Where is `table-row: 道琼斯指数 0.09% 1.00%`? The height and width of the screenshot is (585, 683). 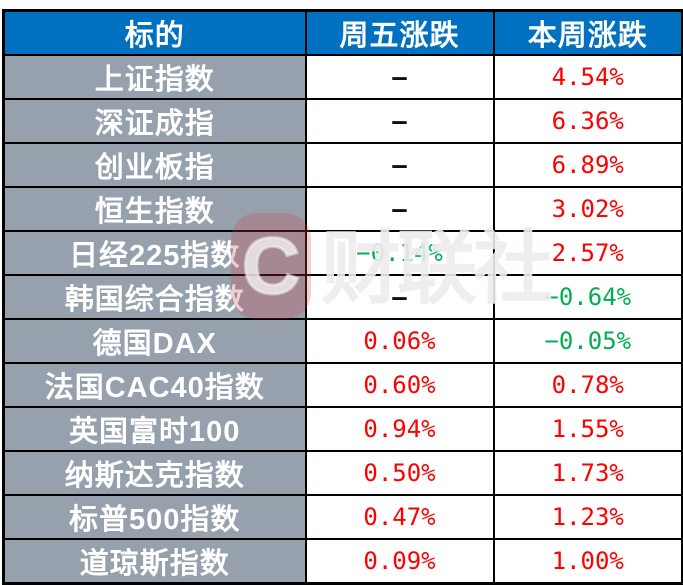 table-row: 道琼斯指数 0.09% 1.00% is located at coordinates (342, 561).